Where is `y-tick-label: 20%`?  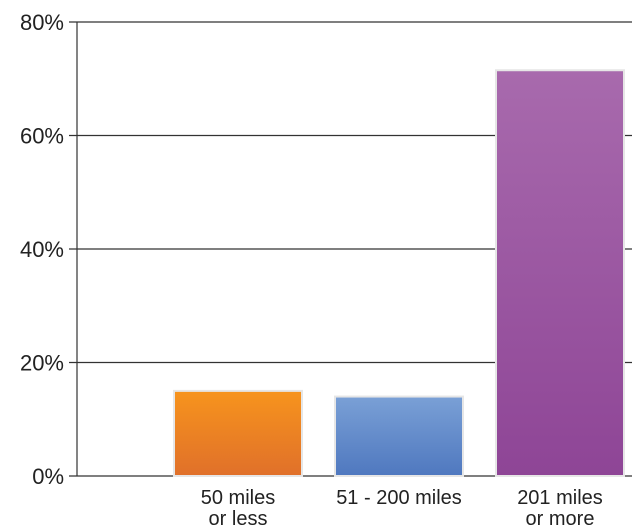 y-tick-label: 20% is located at coordinates (42, 363).